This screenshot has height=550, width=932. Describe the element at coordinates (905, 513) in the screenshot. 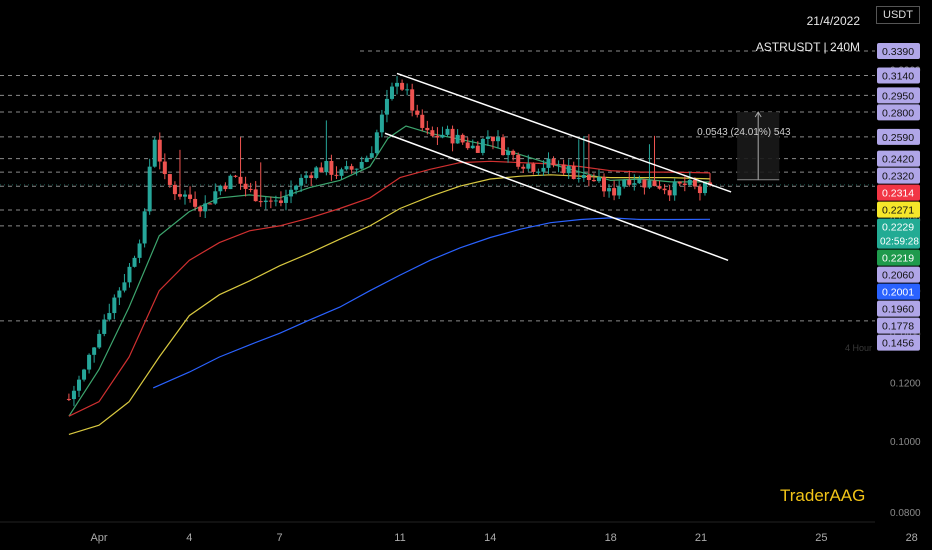

I see `y-tick-label: 0.0800` at that location.